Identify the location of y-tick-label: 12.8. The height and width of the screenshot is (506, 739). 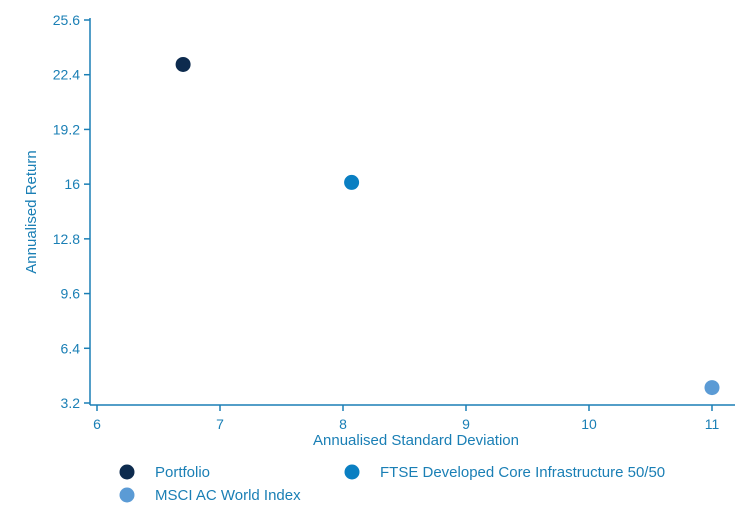
(66, 239).